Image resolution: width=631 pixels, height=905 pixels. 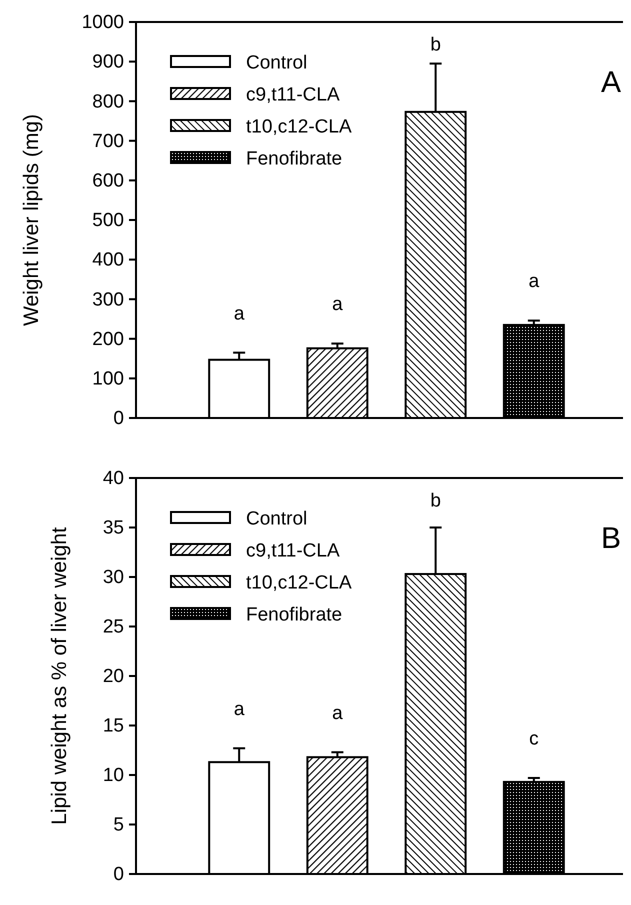 I want to click on y-tick-label: 35, so click(x=113, y=528).